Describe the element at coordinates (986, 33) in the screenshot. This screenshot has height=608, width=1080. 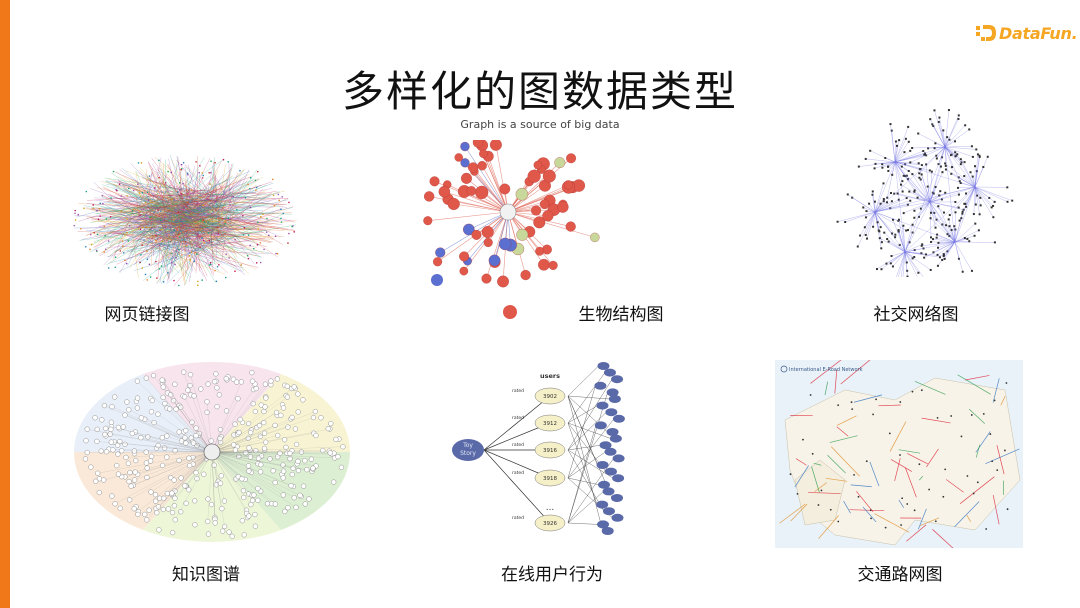
I see `datafun-logo-icon` at that location.